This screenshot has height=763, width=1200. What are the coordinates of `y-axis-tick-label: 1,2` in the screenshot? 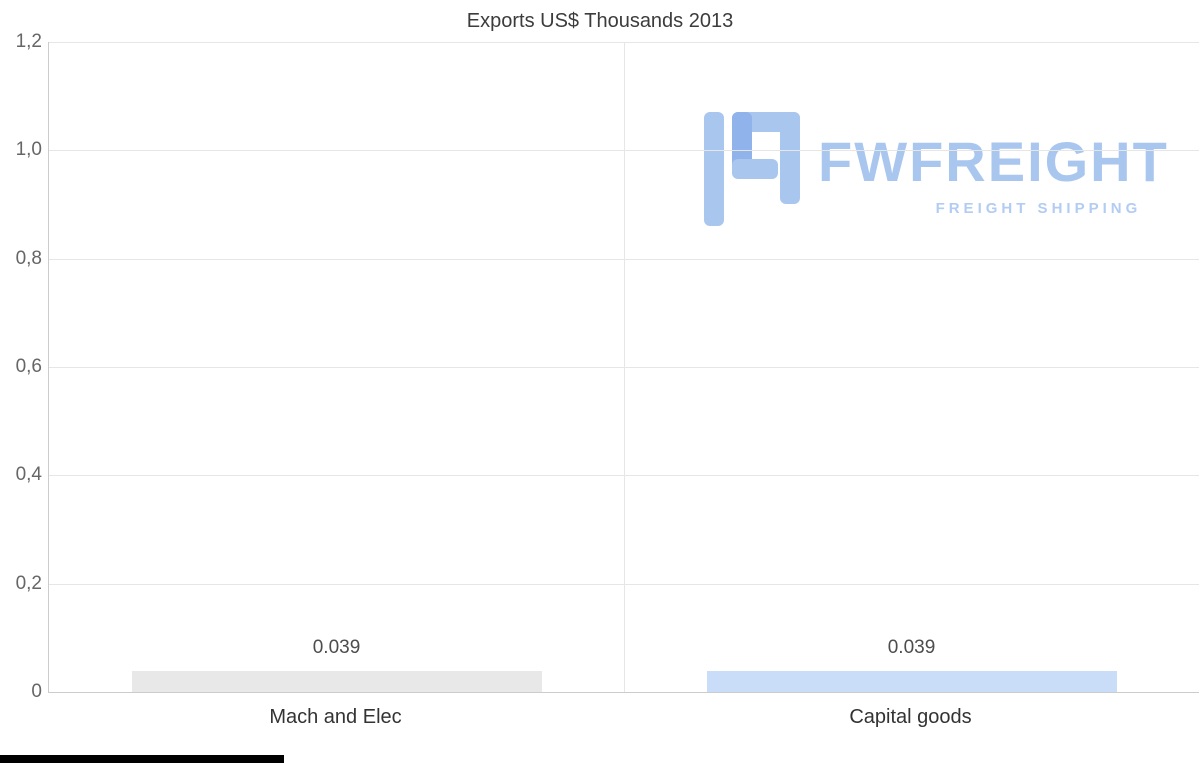 It's located at (28, 41).